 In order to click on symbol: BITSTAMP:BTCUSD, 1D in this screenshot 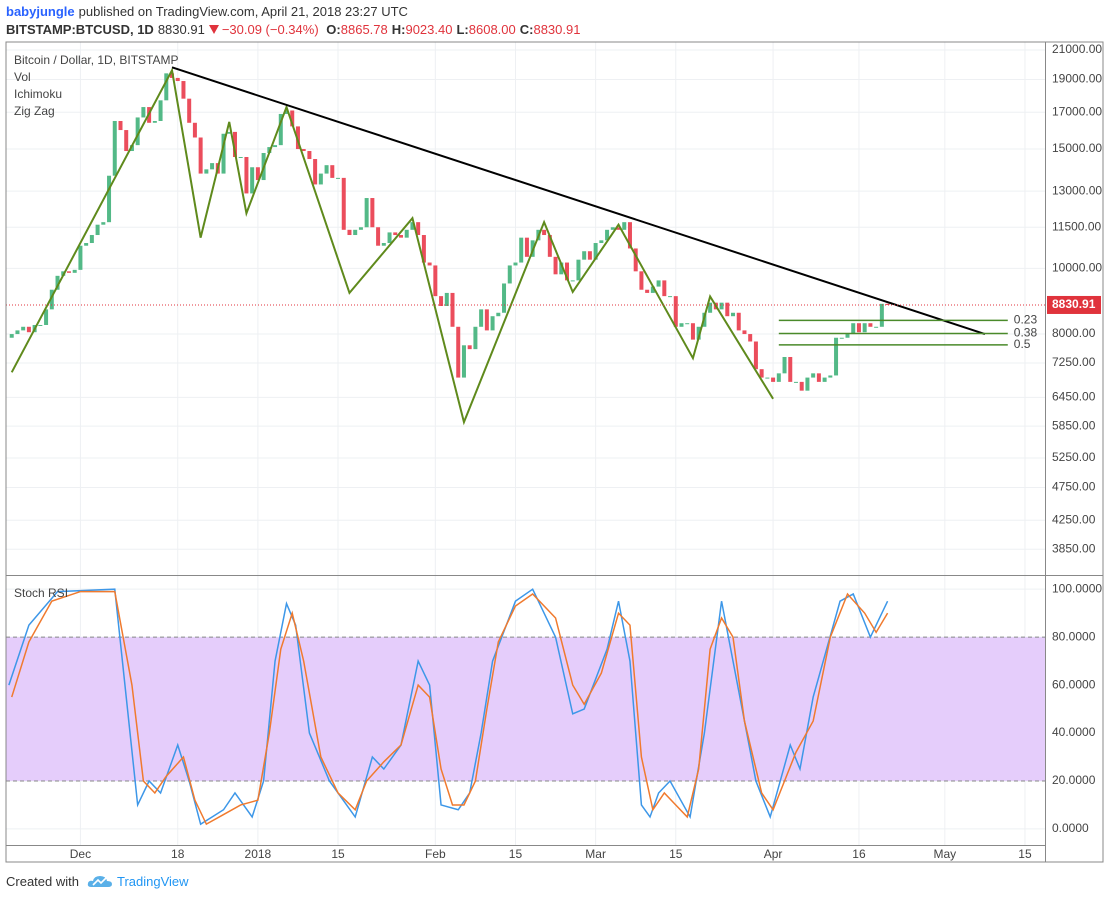, I will do `click(80, 29)`.